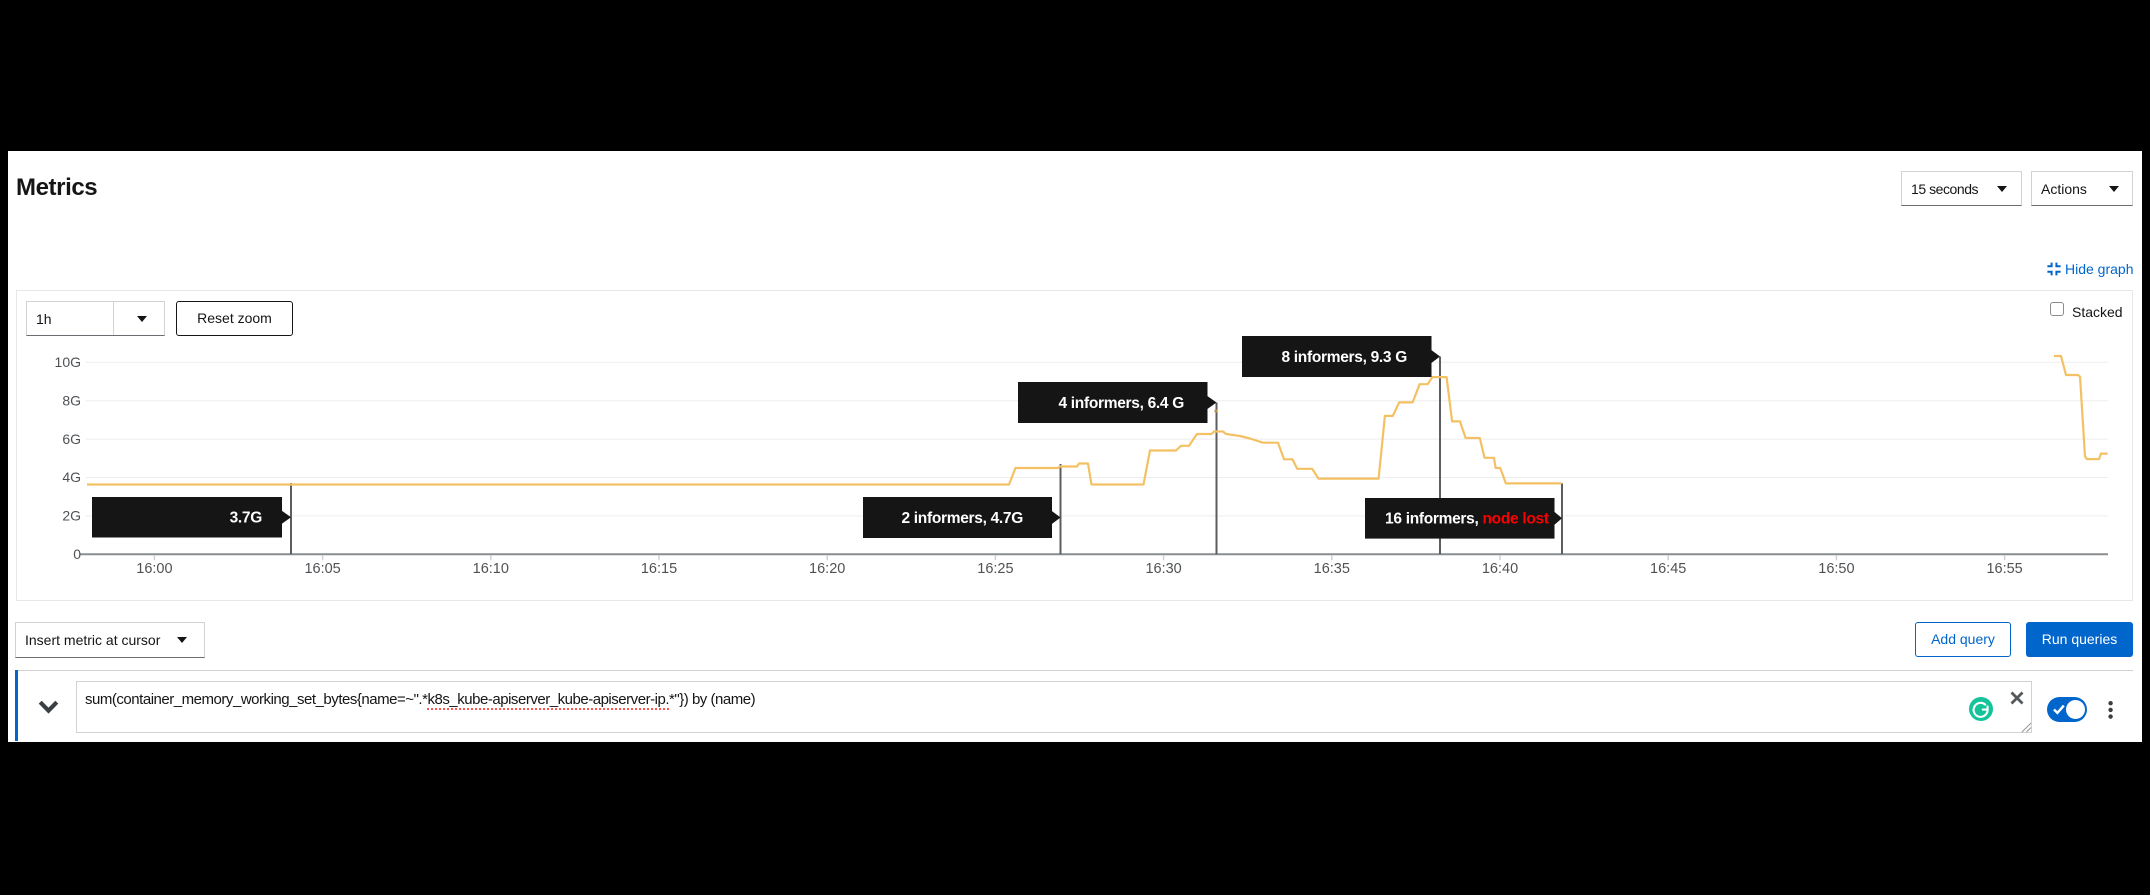 The image size is (2150, 895). What do you see at coordinates (1121, 403) in the screenshot?
I see `svg-text: 4 informers, 6.4 G` at bounding box center [1121, 403].